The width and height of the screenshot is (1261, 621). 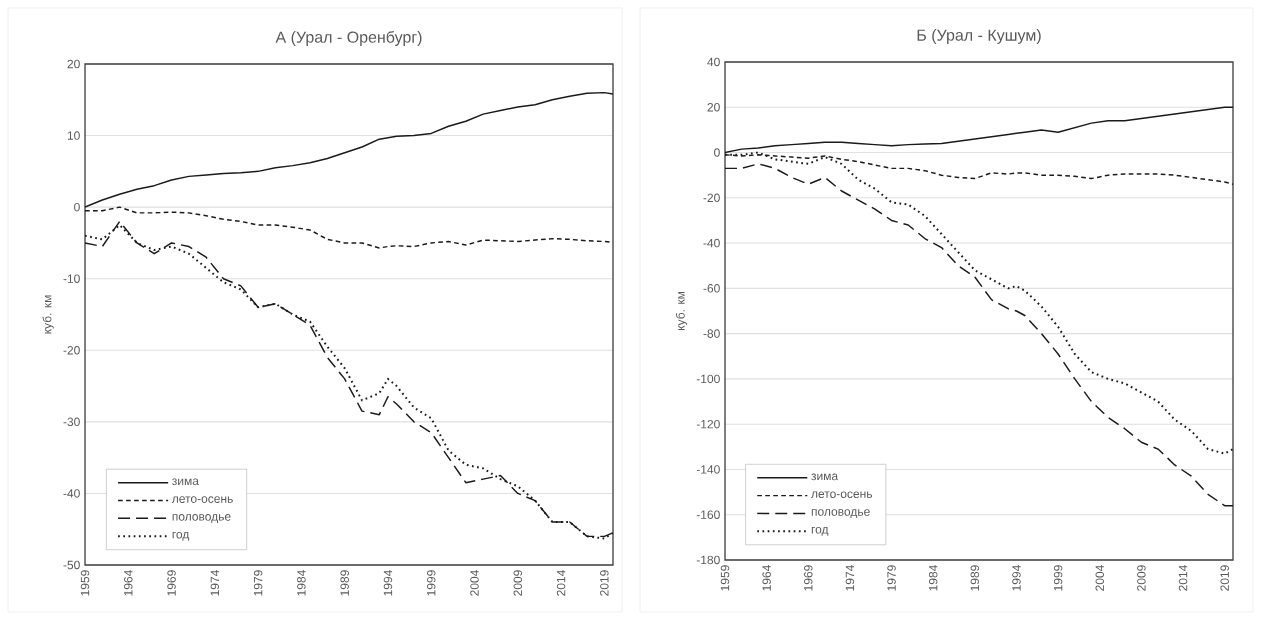 I want to click on y-tick-label: -160, so click(x=708, y=514).